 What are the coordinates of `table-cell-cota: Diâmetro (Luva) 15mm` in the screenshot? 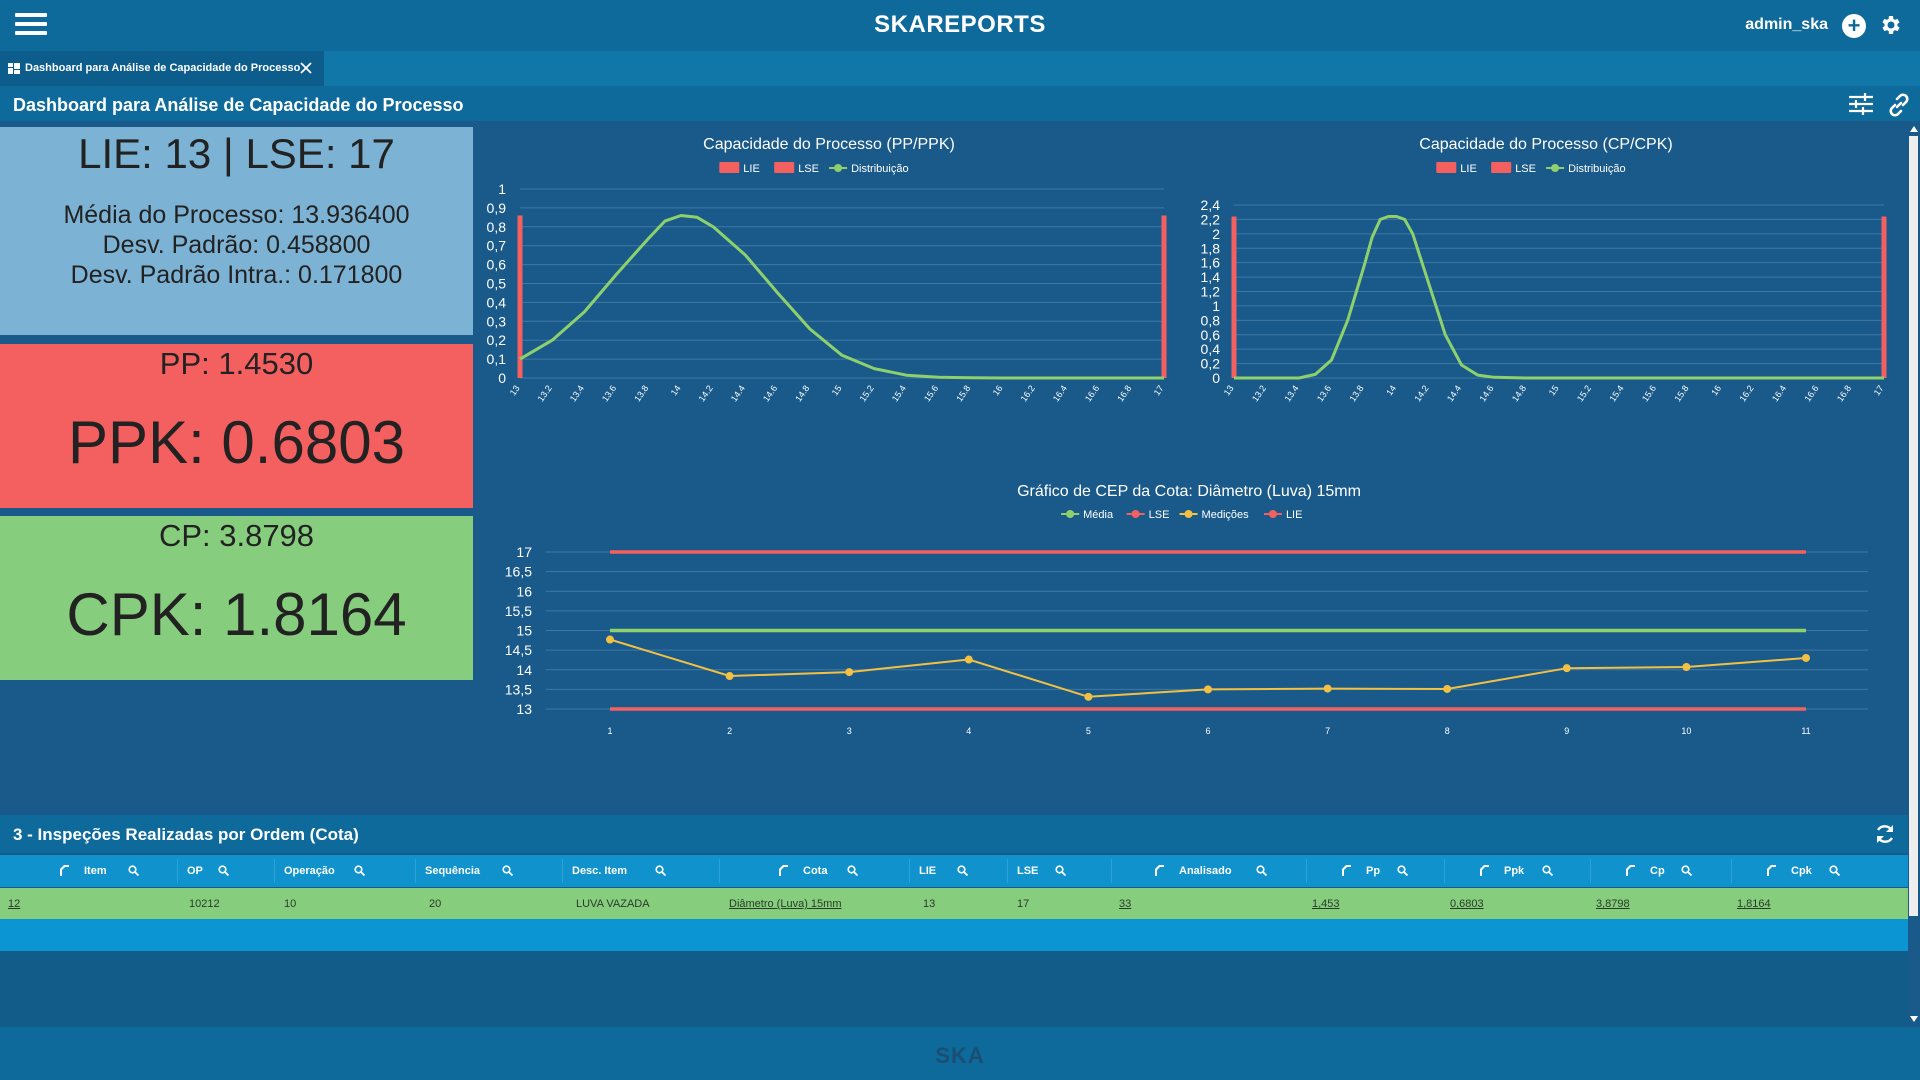 It's located at (785, 904).